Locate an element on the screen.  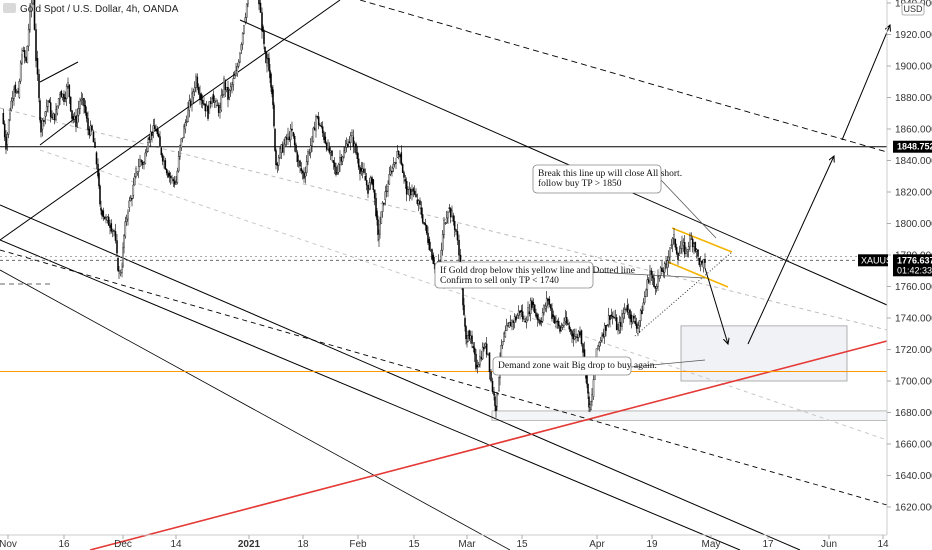
time-tick-label: 18 is located at coordinates (303, 544).